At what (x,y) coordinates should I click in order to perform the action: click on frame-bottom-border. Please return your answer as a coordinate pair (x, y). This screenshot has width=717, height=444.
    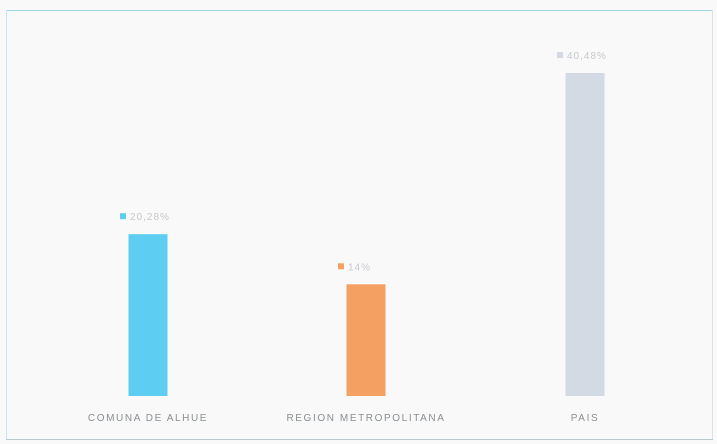
    Looking at the image, I should click on (359, 439).